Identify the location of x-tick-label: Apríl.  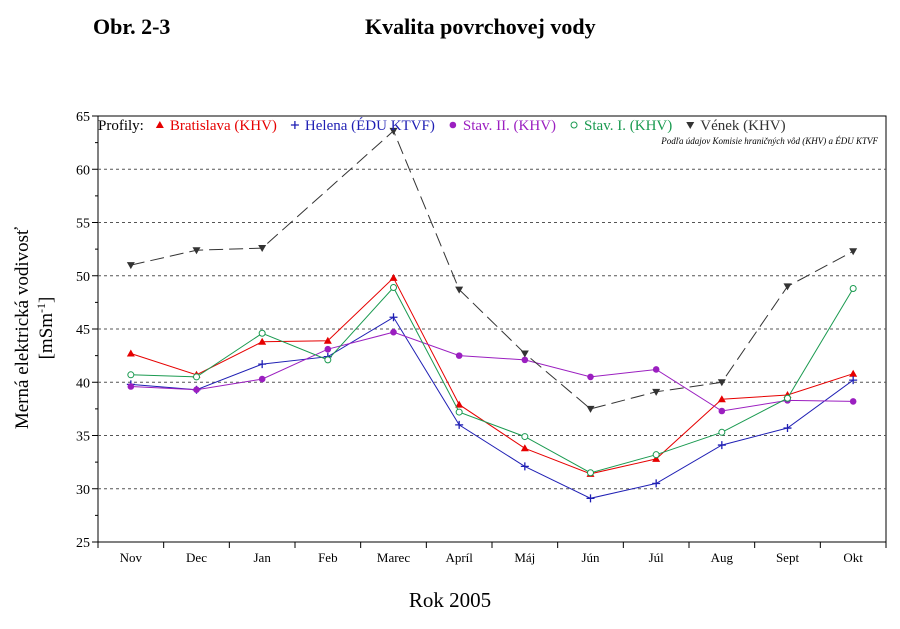
(459, 557).